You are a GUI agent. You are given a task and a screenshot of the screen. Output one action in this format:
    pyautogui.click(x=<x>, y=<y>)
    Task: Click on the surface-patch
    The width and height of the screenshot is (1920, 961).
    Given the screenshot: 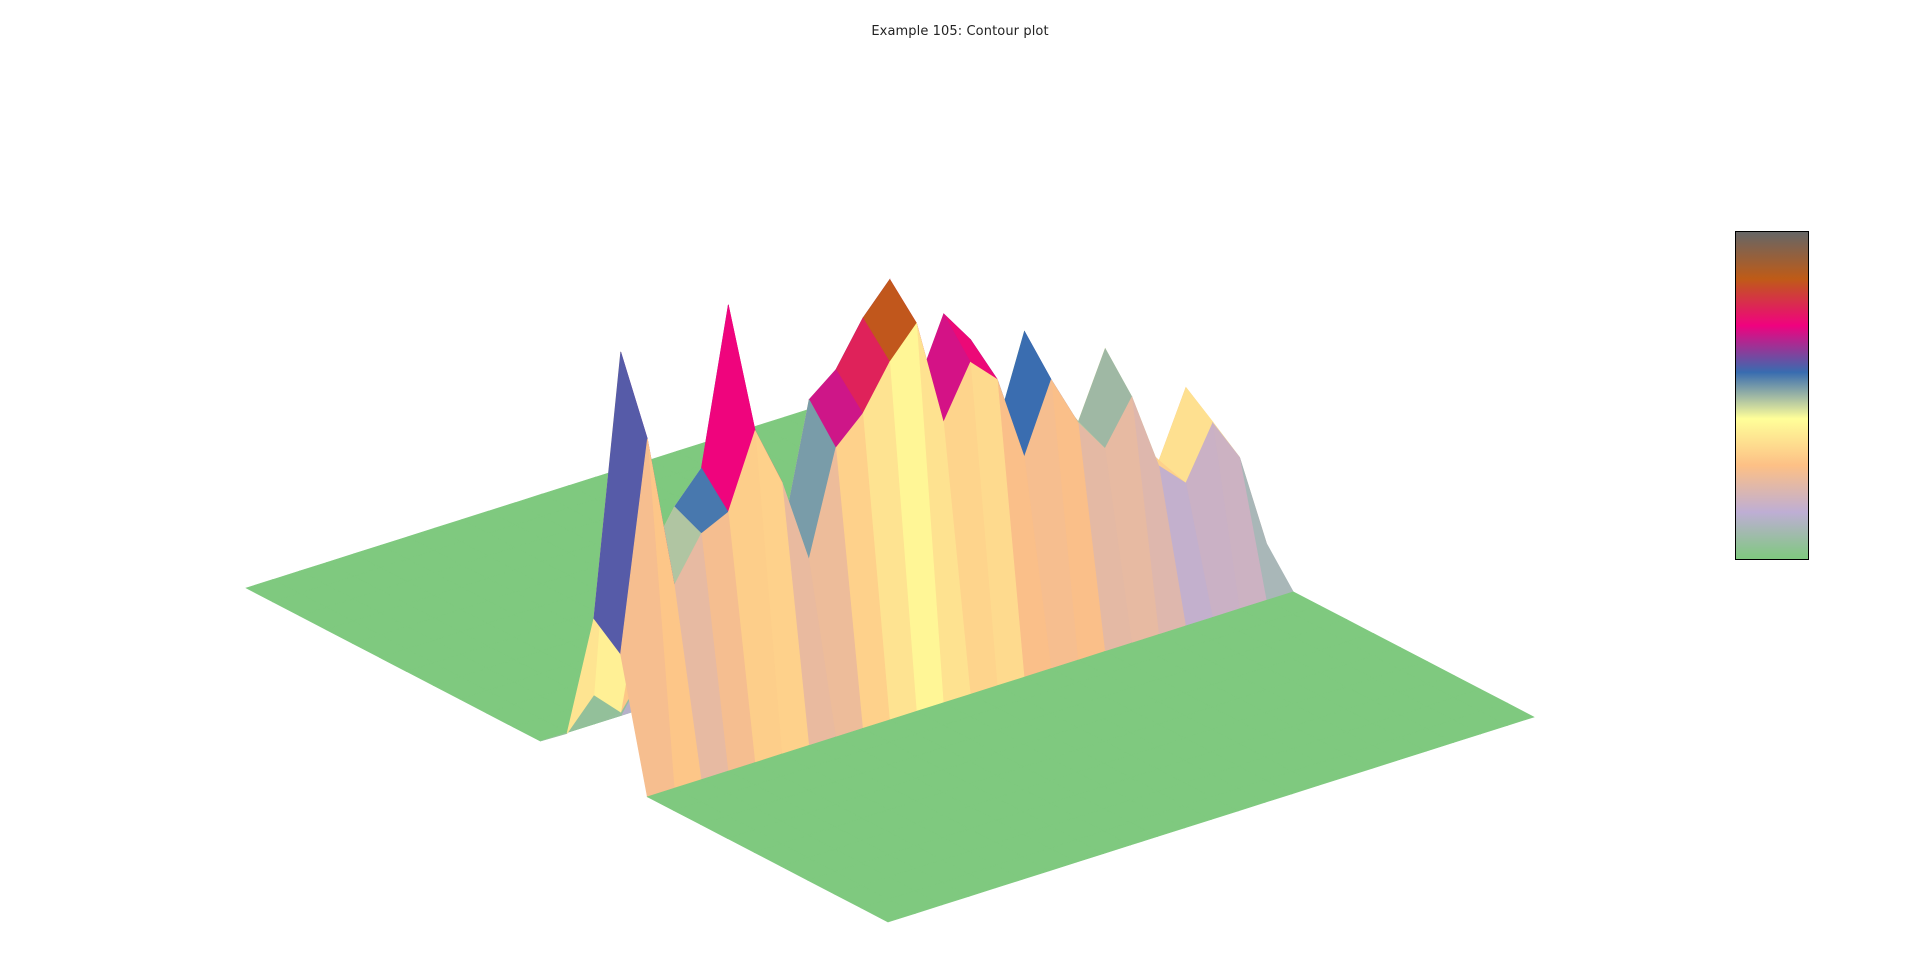 What is the action you would take?
    pyautogui.click(x=888, y=911)
    